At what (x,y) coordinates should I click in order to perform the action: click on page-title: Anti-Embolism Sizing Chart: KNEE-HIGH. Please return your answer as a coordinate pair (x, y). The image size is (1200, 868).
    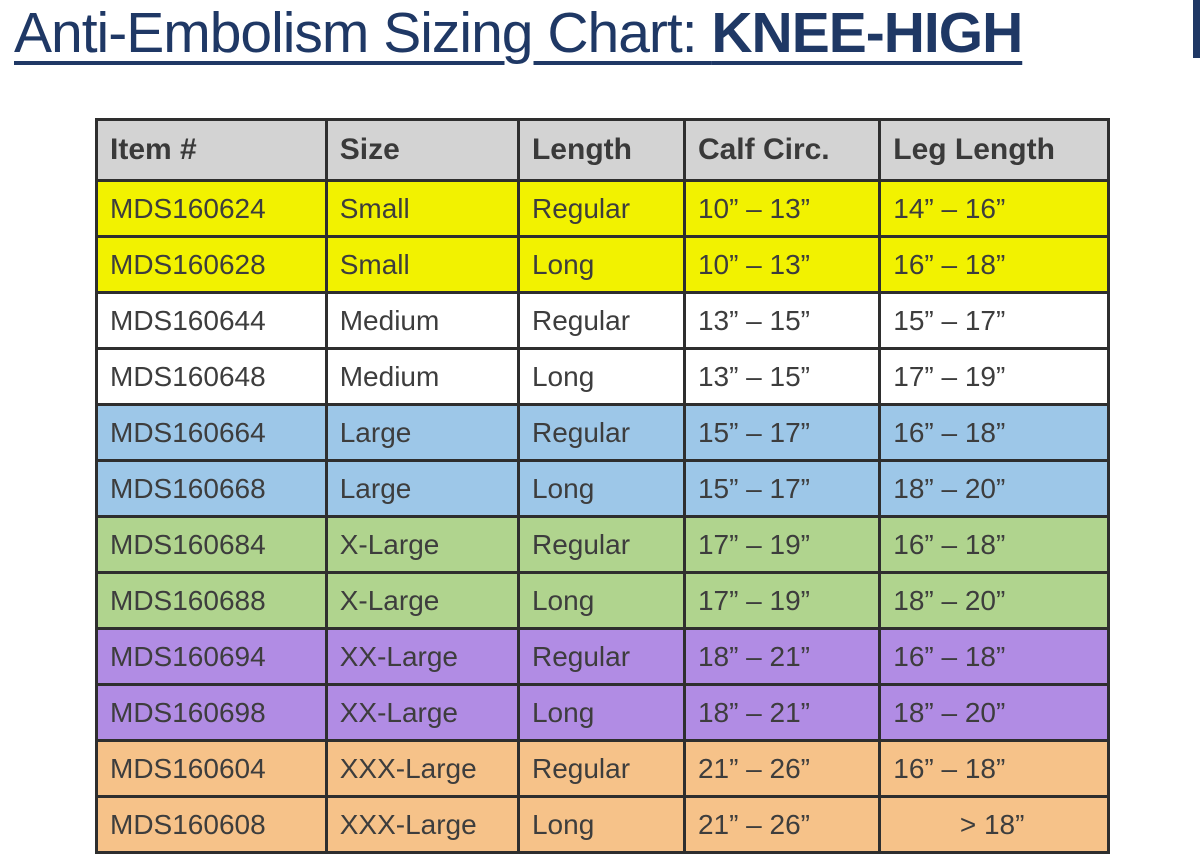
    Looking at the image, I should click on (518, 33).